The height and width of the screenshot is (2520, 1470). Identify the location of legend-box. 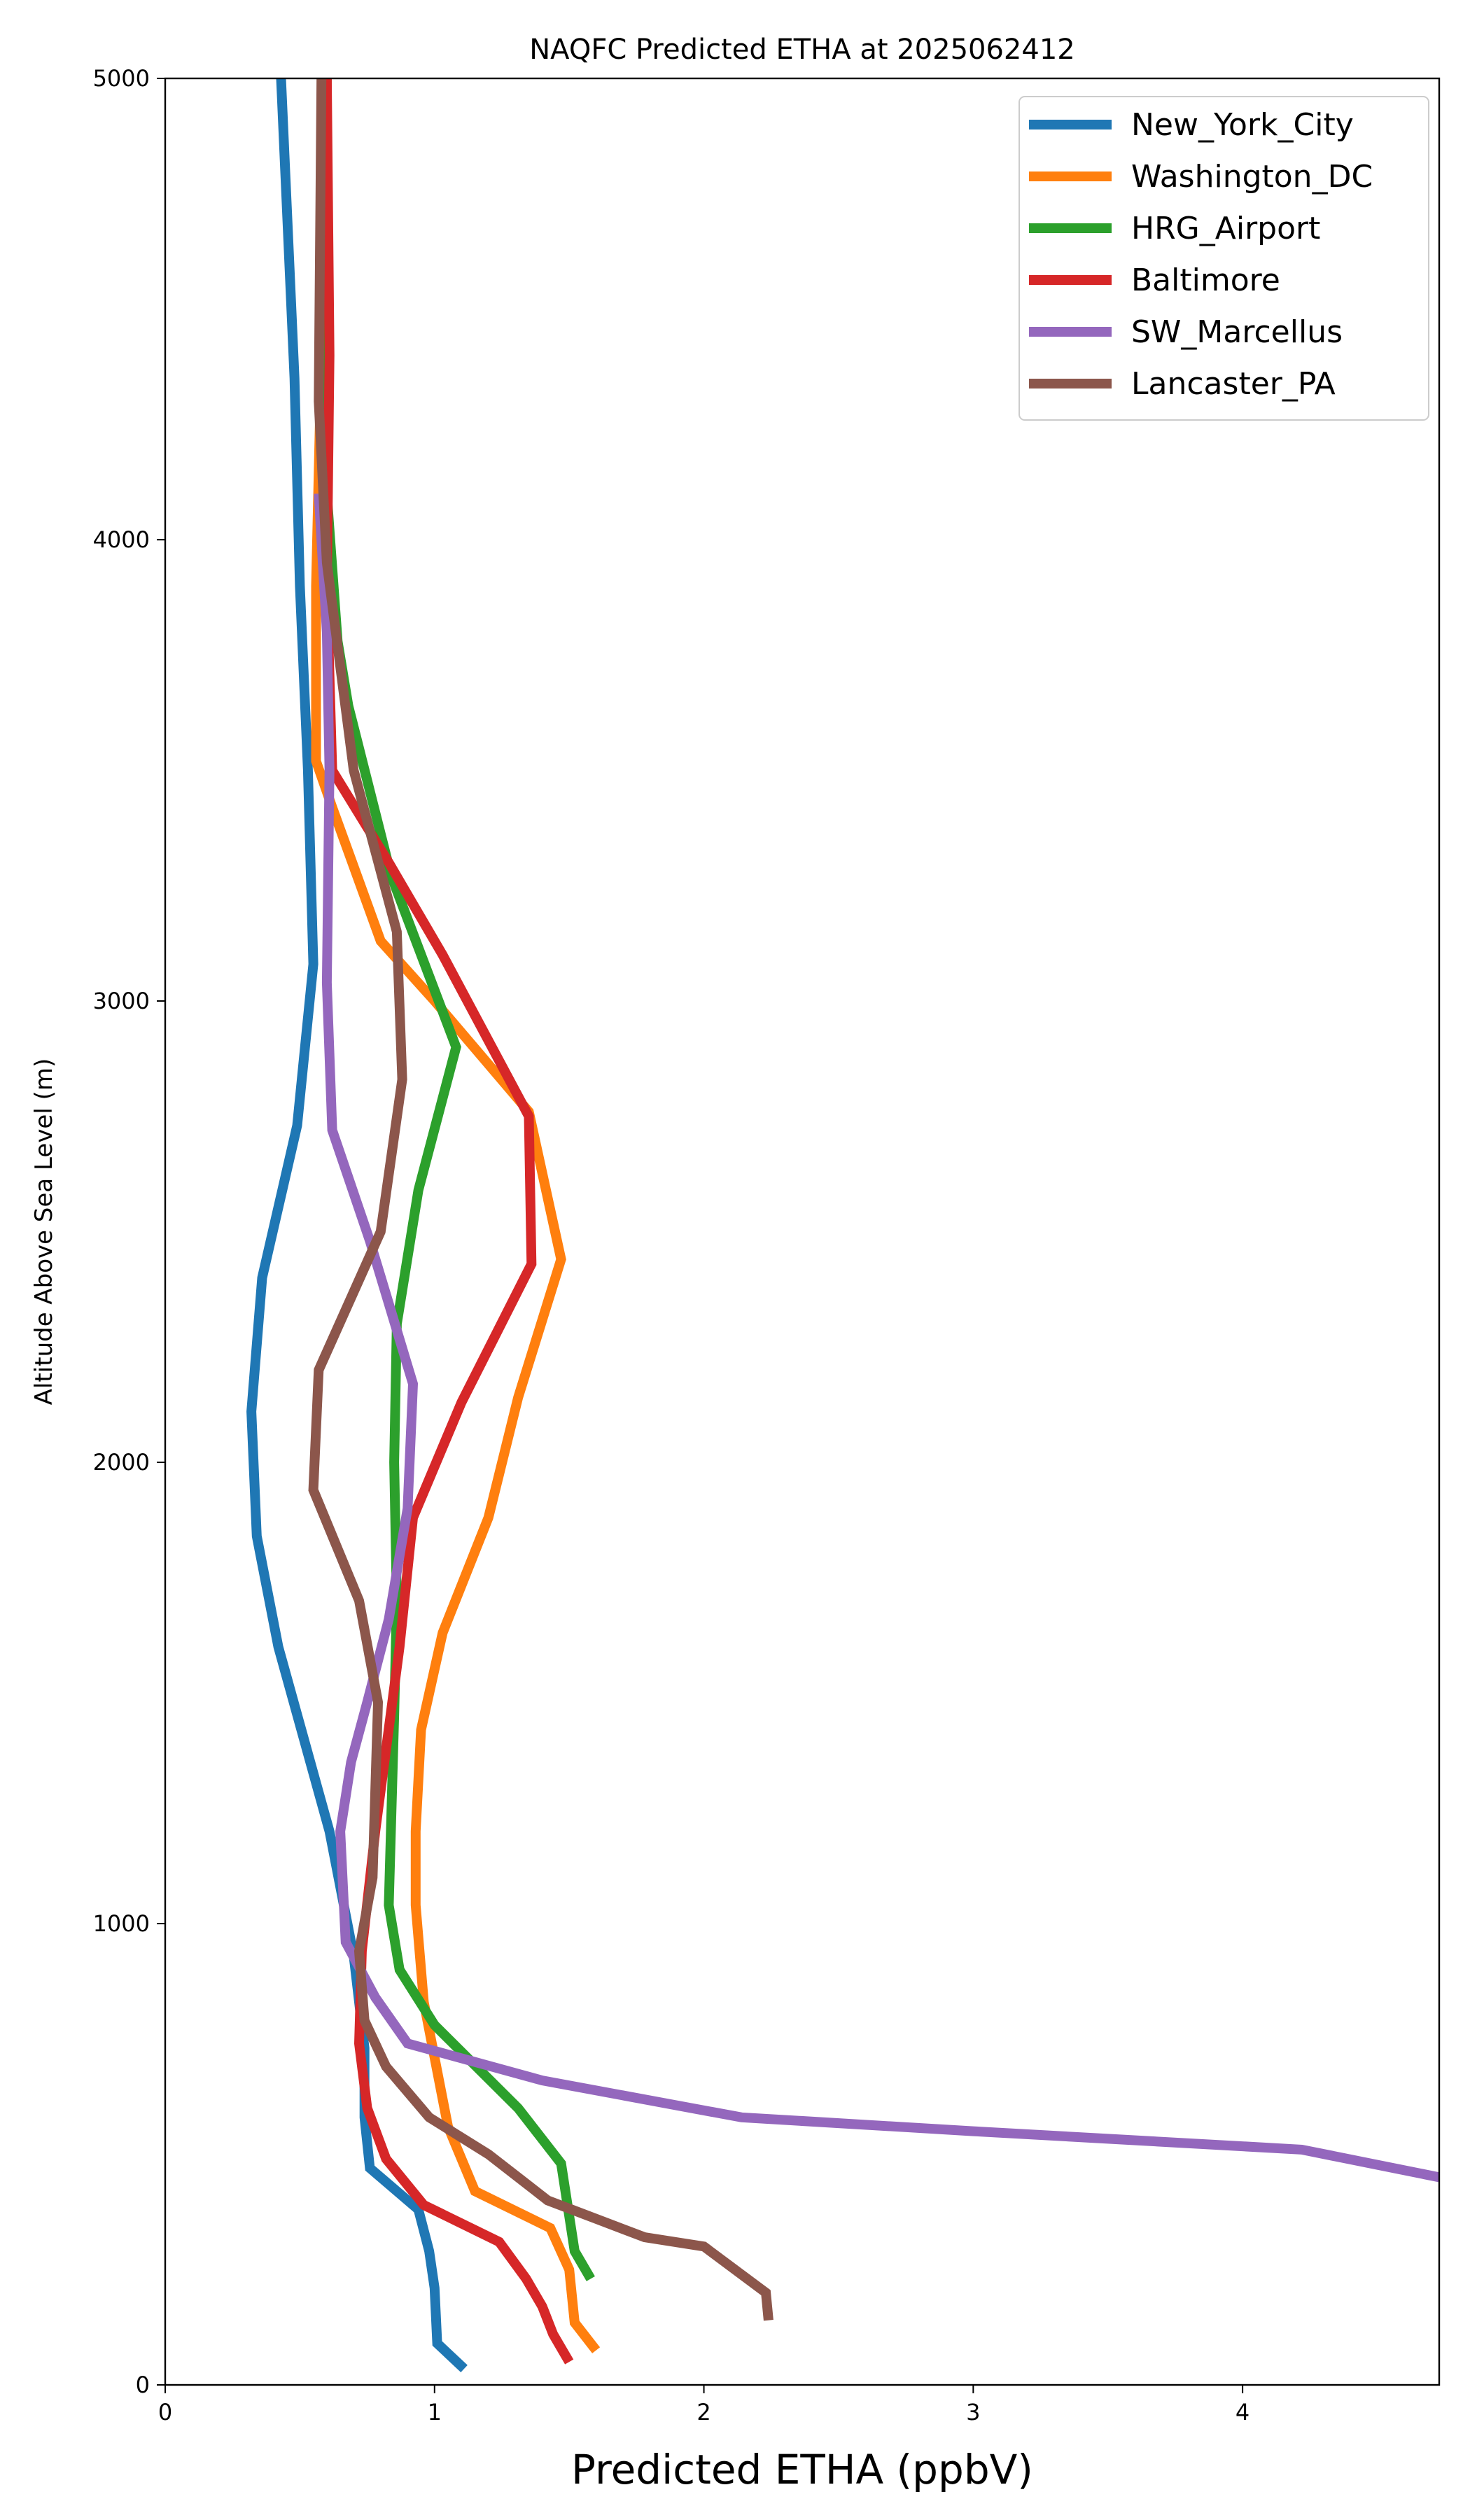
(1223, 258).